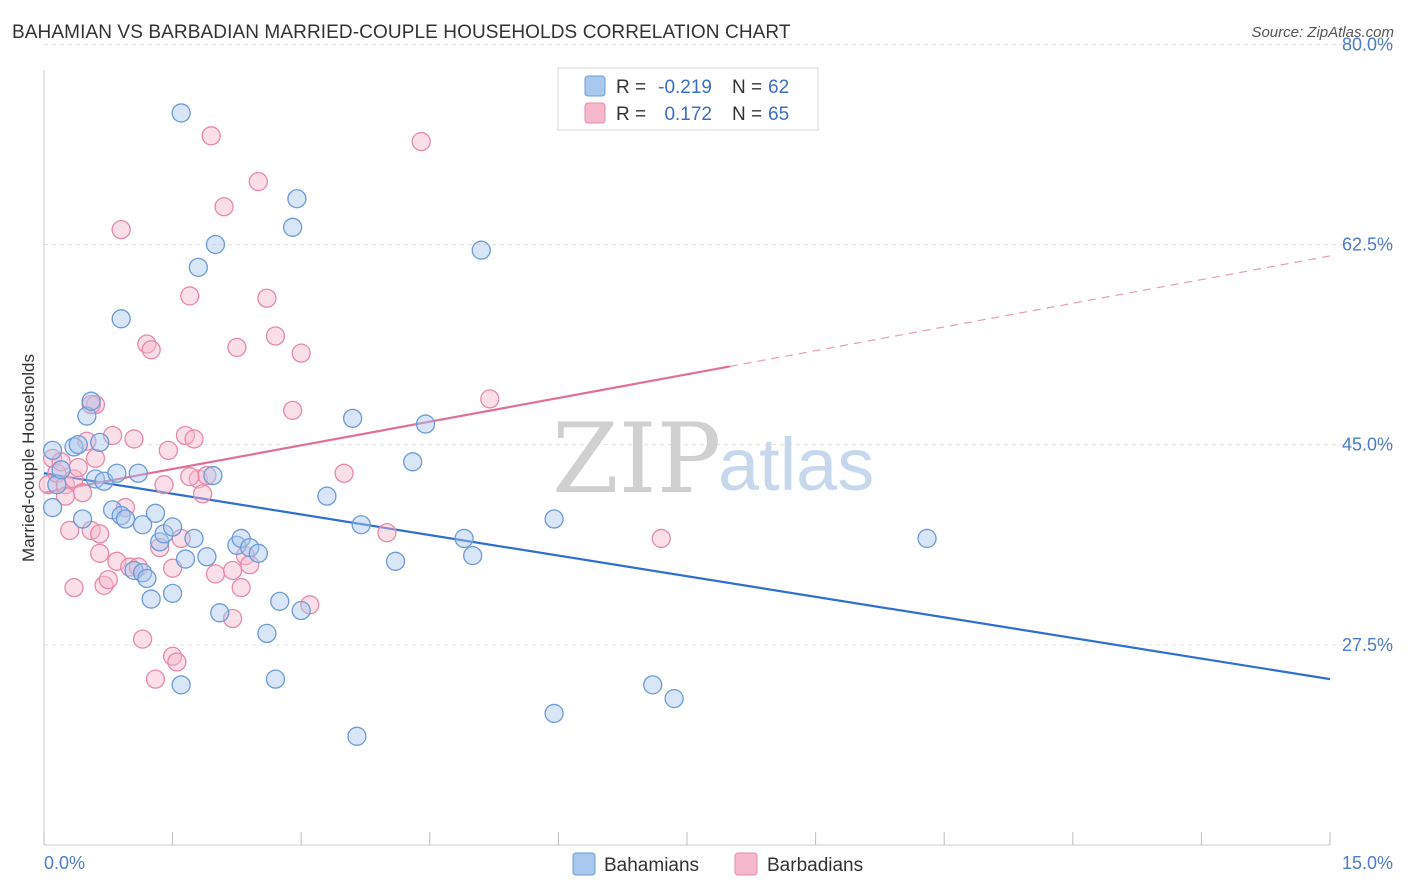  Describe the element at coordinates (746, 864) in the screenshot. I see `legend-bottom-swatch-barbadians` at that location.